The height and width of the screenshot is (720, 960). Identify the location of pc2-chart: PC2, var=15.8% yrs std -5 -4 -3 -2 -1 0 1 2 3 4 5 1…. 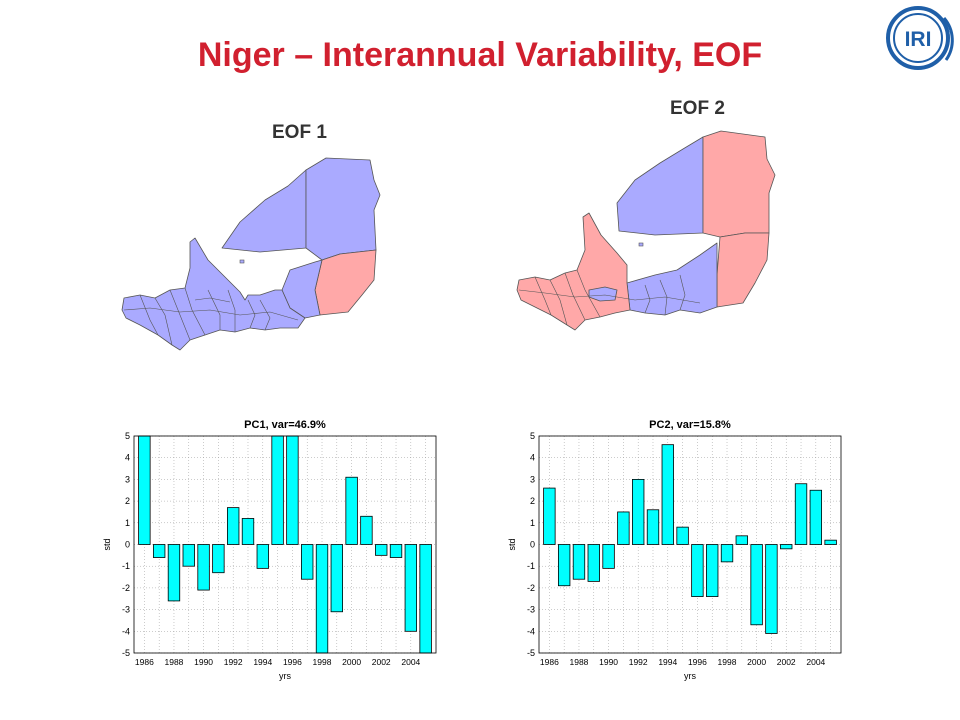
(674, 550).